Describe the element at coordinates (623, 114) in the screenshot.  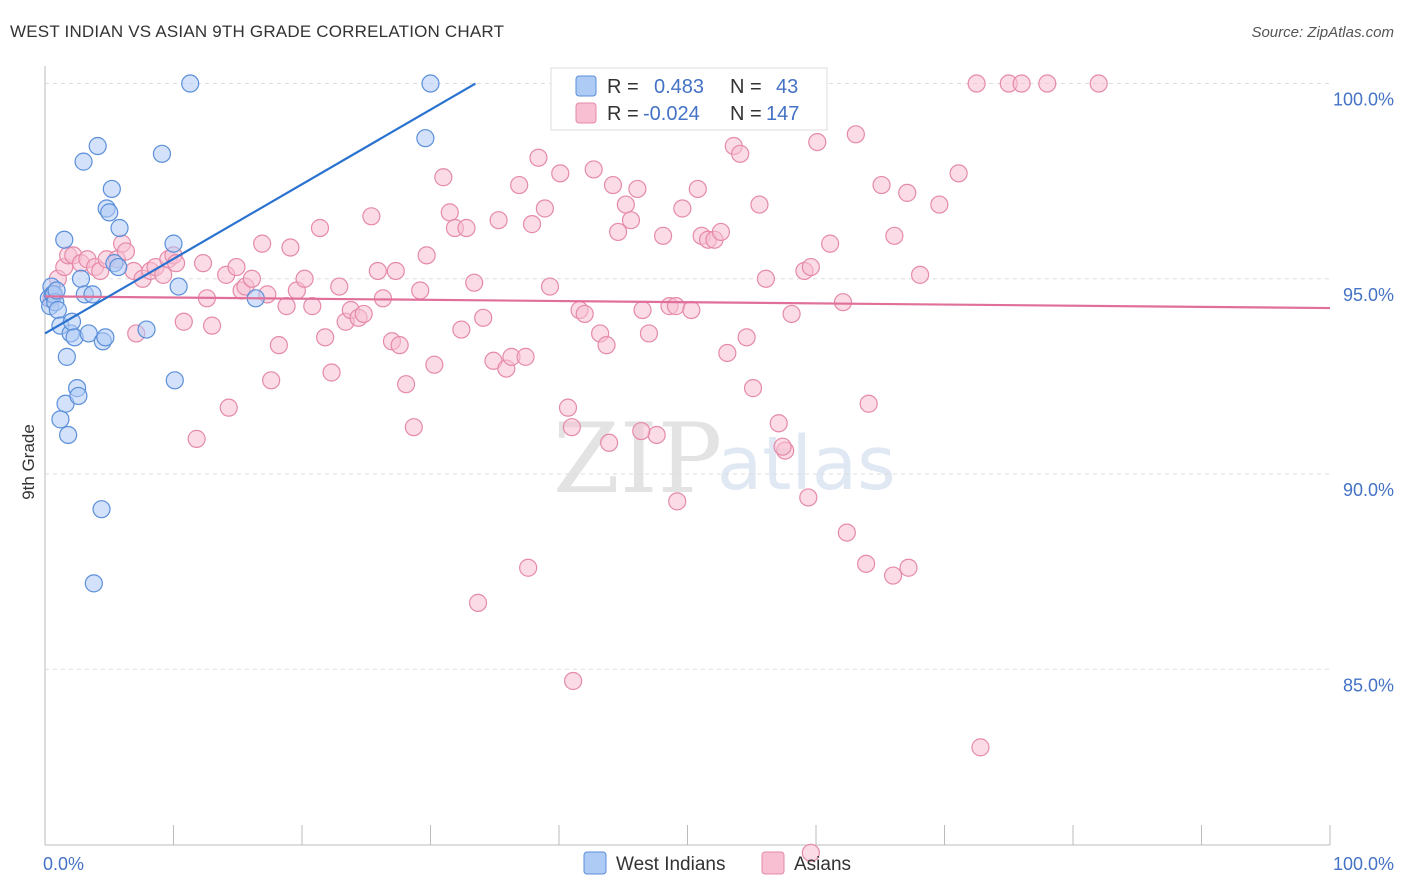
I see `legend-r-label-asian: R =` at that location.